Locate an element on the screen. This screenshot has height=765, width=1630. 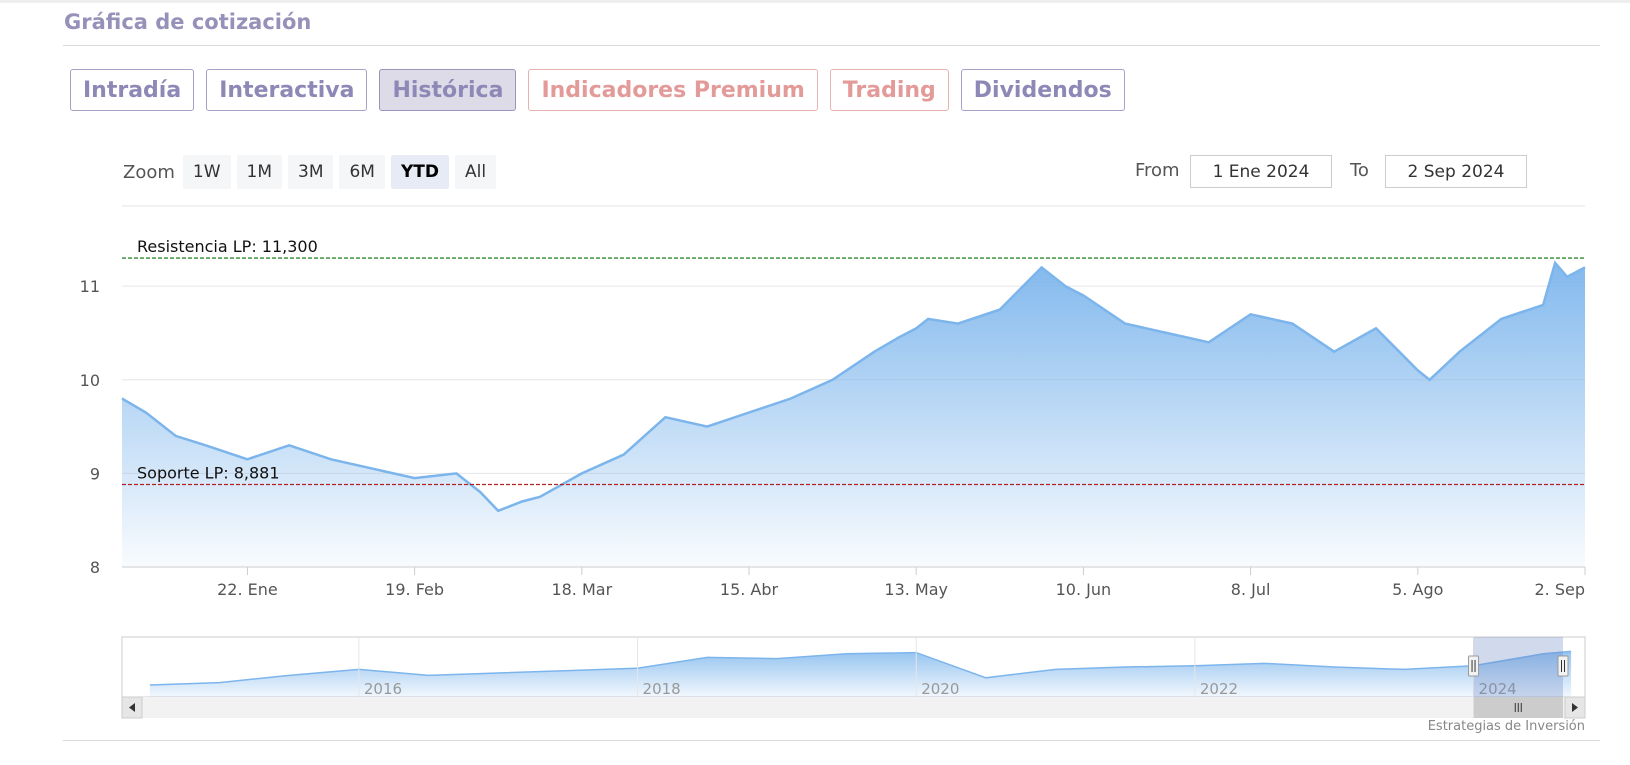
range-from-label: From is located at coordinates (1157, 170).